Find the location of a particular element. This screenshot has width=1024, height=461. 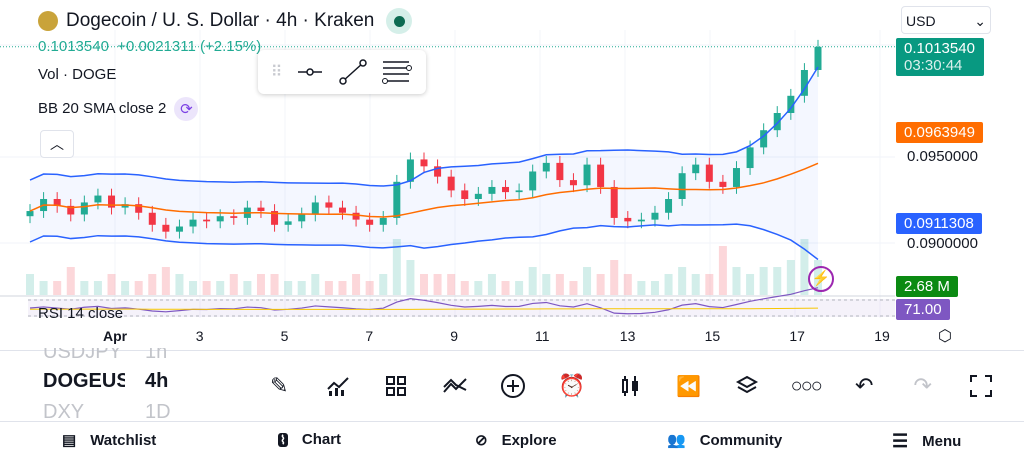

redo-icon: ↷ is located at coordinates (922, 385).